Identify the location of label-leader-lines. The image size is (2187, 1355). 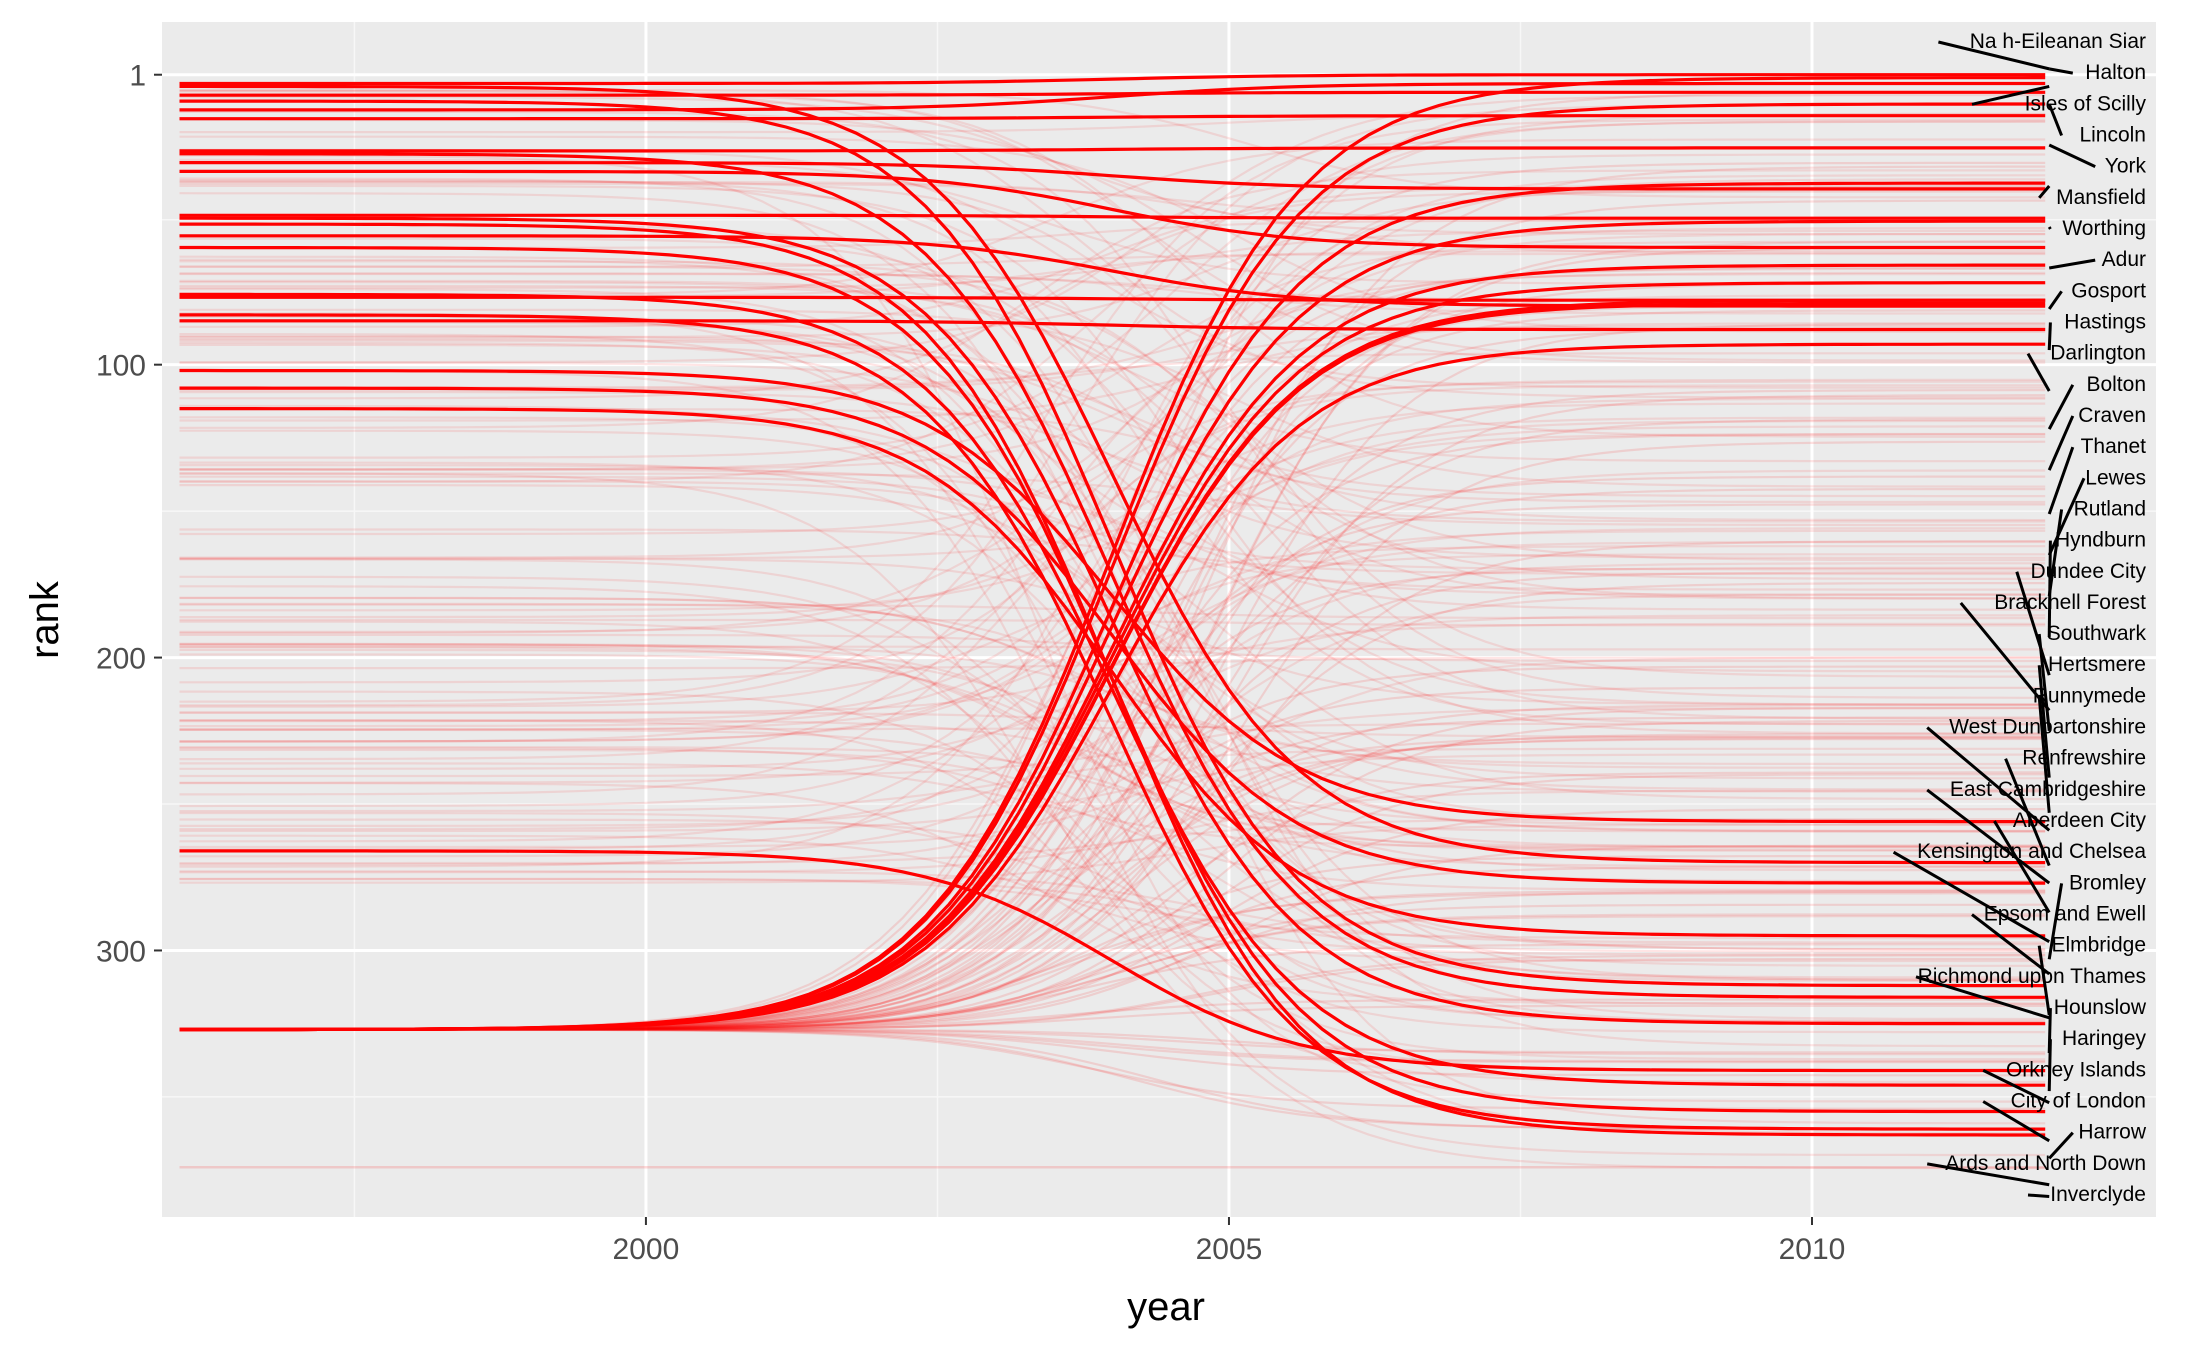
(1994, 619).